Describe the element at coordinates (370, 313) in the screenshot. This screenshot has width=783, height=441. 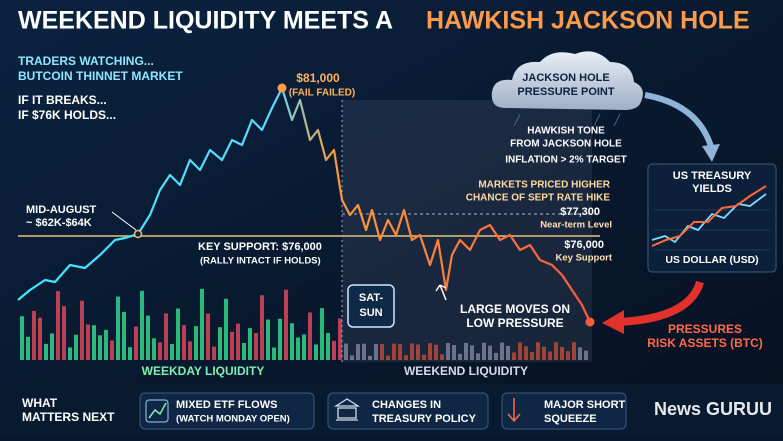
I see `weekend-badge: SUN` at that location.